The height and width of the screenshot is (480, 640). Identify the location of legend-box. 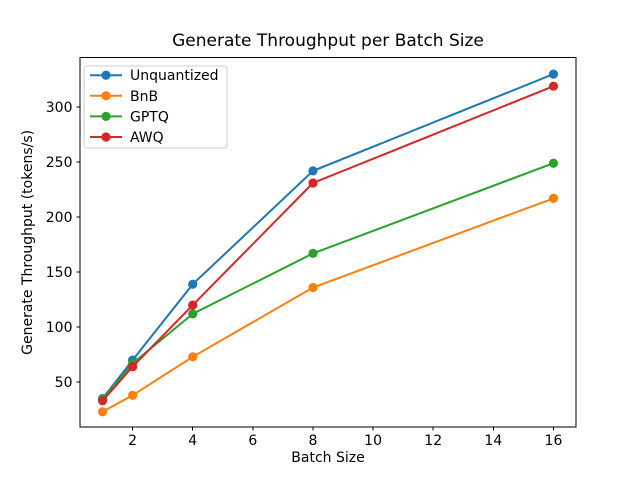
(155, 107).